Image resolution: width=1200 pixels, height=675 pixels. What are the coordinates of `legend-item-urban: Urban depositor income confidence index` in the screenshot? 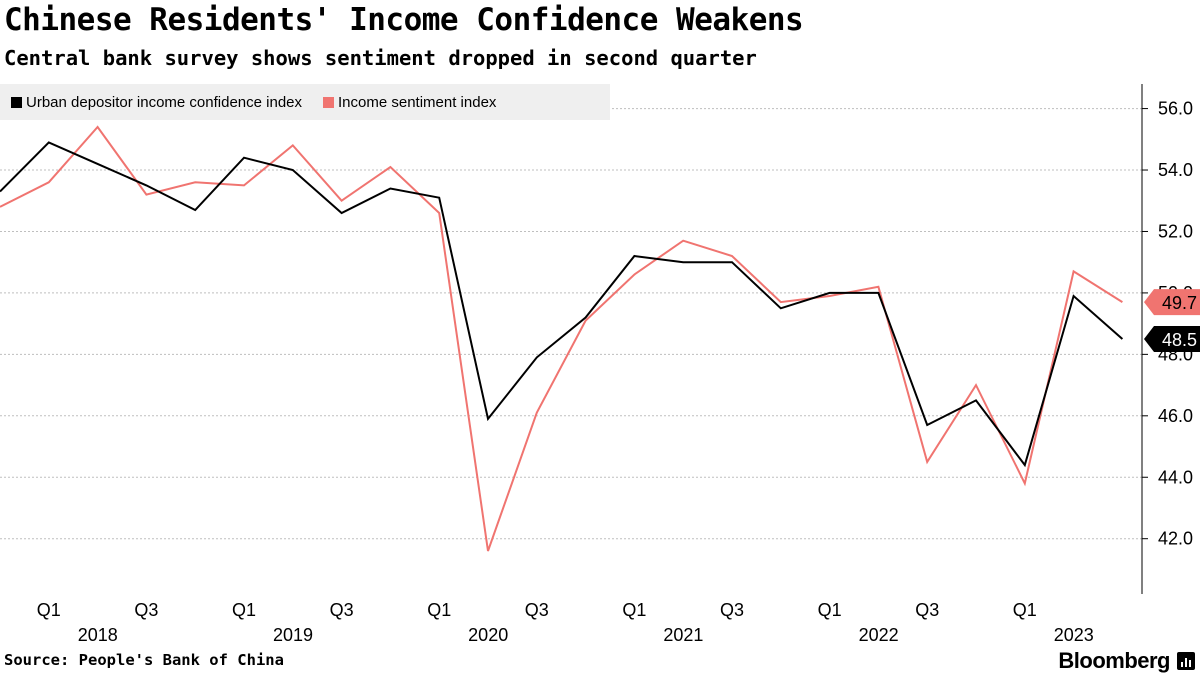 It's located at (156, 102).